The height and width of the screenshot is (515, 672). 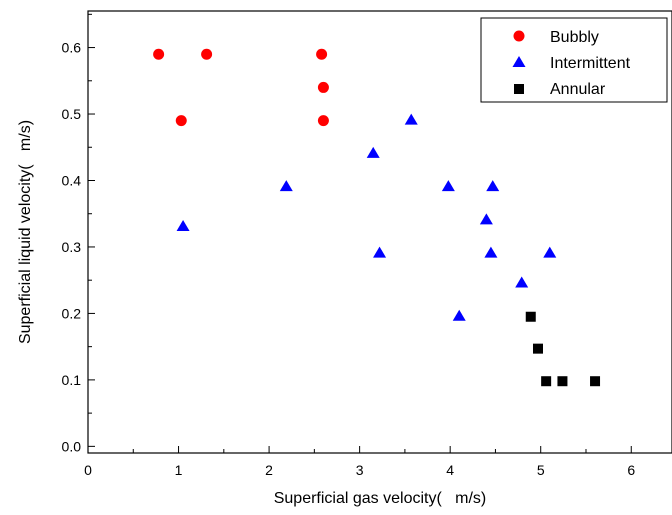 What do you see at coordinates (179, 470) in the screenshot?
I see `x-tick-label: 1` at bounding box center [179, 470].